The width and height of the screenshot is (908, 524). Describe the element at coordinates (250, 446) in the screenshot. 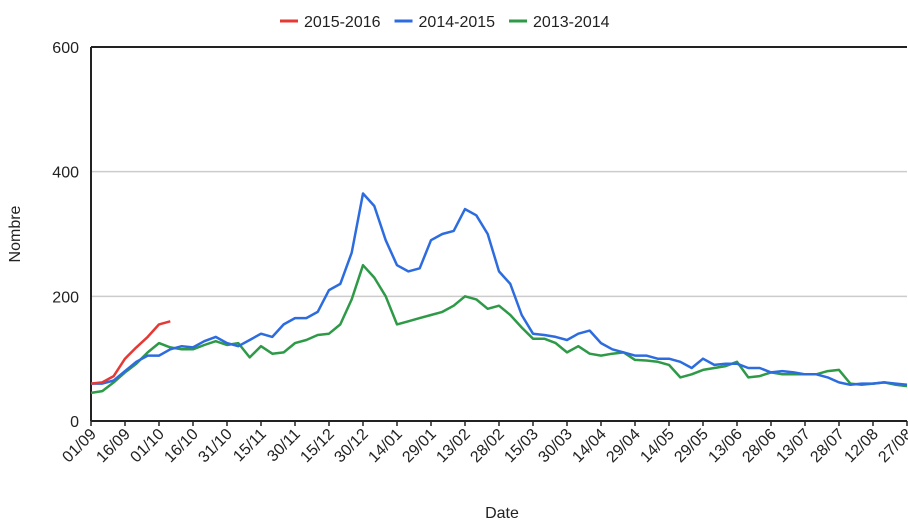

I see `x-tick-label: 15/11` at that location.